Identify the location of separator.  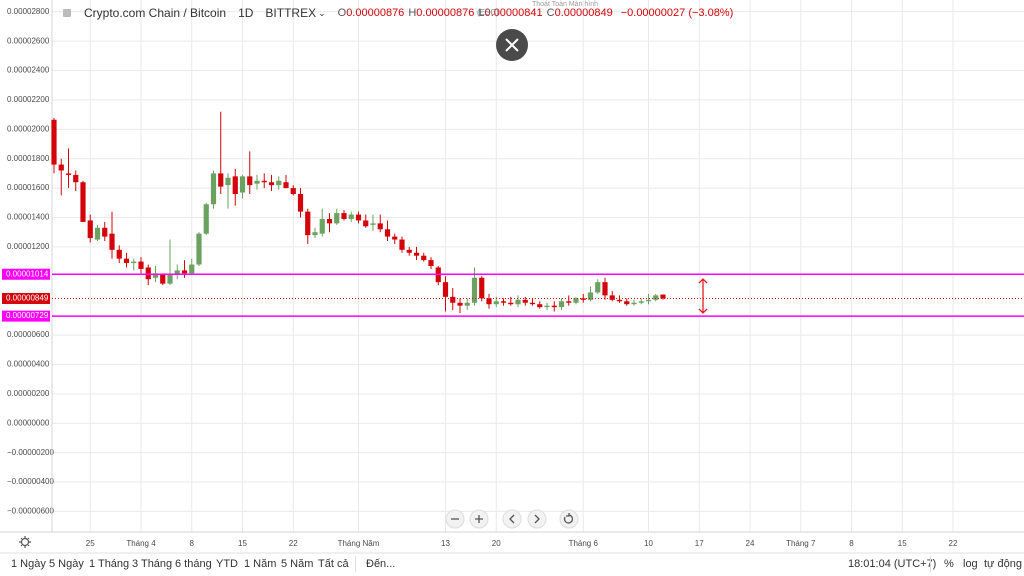
(930, 564).